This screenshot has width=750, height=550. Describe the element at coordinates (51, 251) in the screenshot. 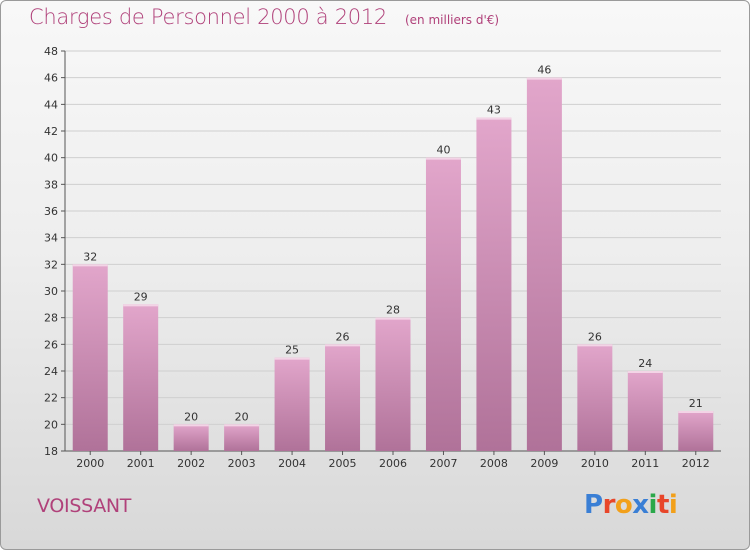

I see `y-tick-labels: 18 20 22 24 26 28 30 32 34 36 38 40 42 44 46 48` at that location.